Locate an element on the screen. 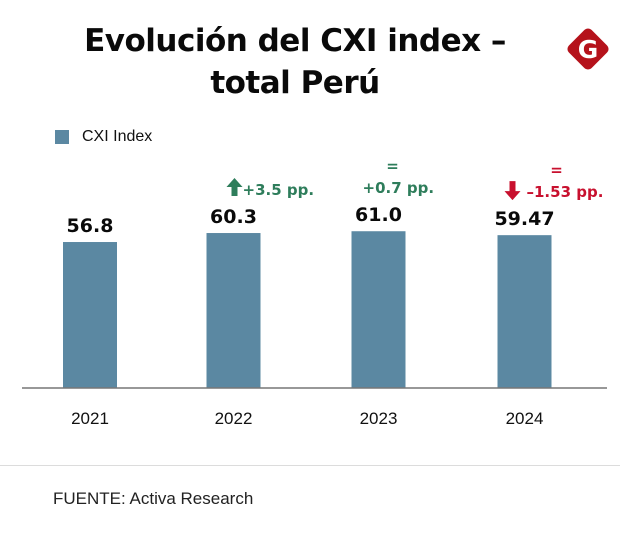 This screenshot has width=620, height=540. brand-logo-icon: G is located at coordinates (588, 49).